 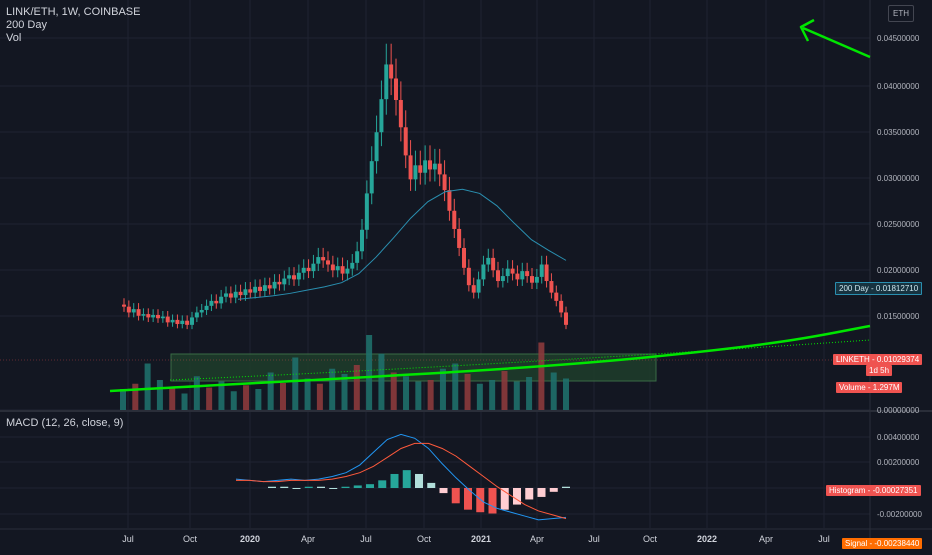 What do you see at coordinates (898, 316) in the screenshot?
I see `price-axis-label: 0.01500000` at bounding box center [898, 316].